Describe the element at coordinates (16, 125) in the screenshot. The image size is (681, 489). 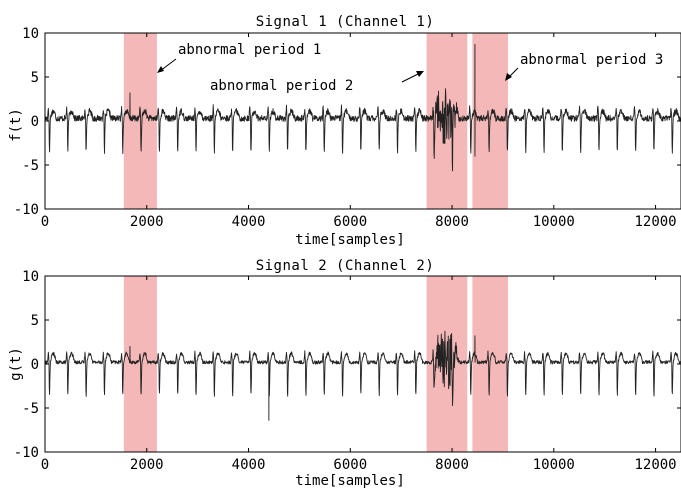
I see `y-axis-label: f(t)` at that location.